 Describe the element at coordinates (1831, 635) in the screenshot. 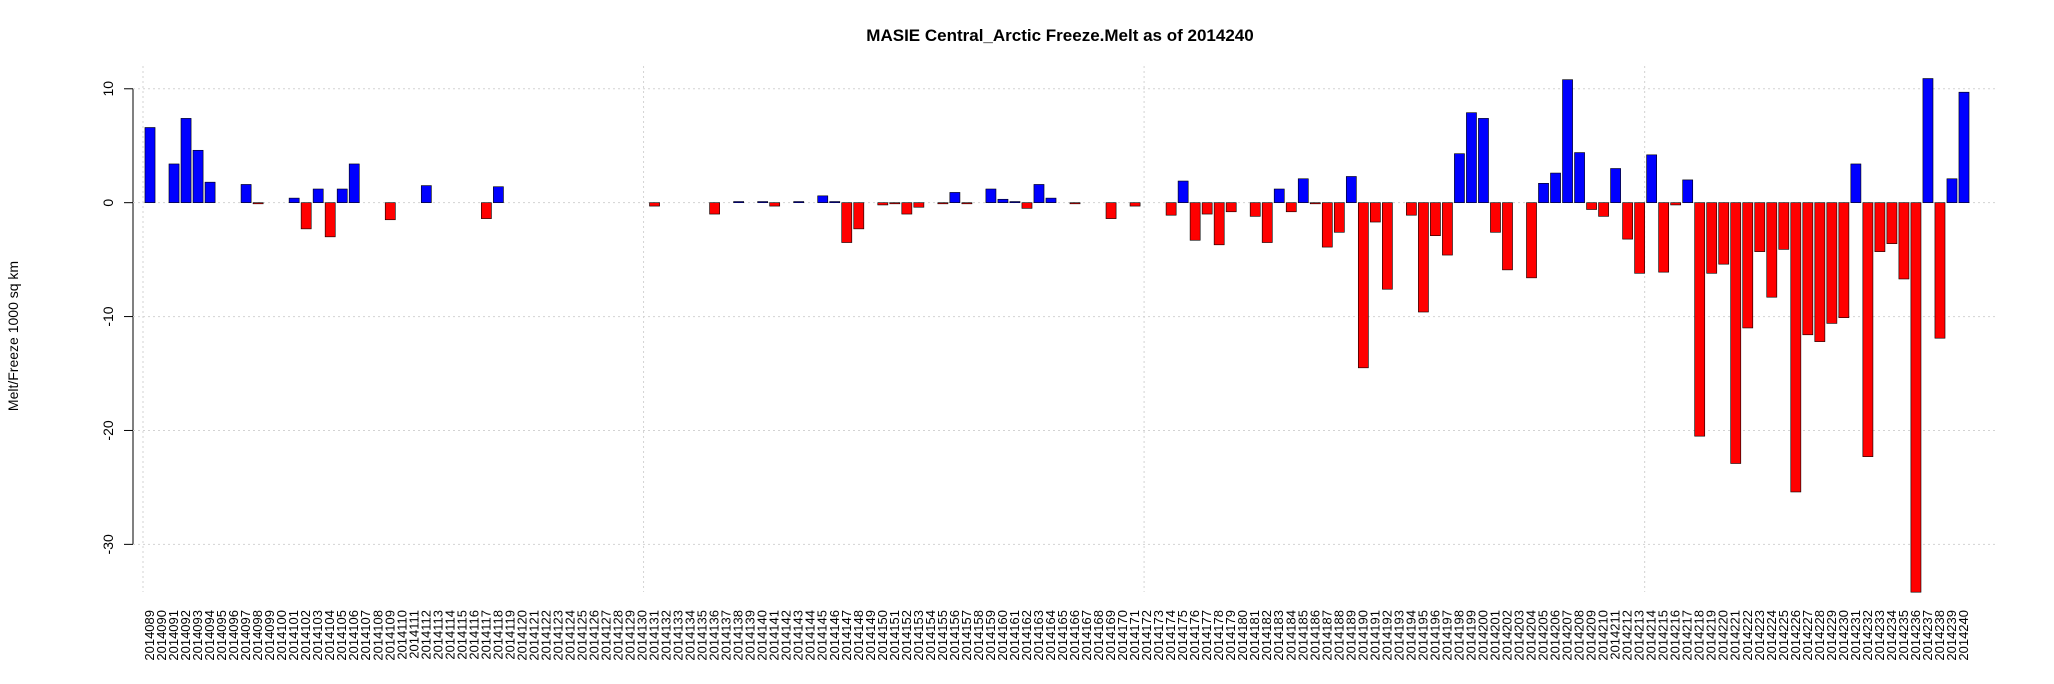

I see `x-tick-label: 2014229` at that location.